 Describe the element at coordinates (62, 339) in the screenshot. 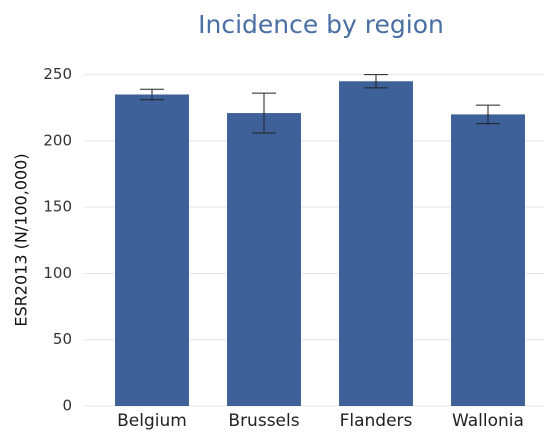

I see `y-tick-label: 50` at that location.